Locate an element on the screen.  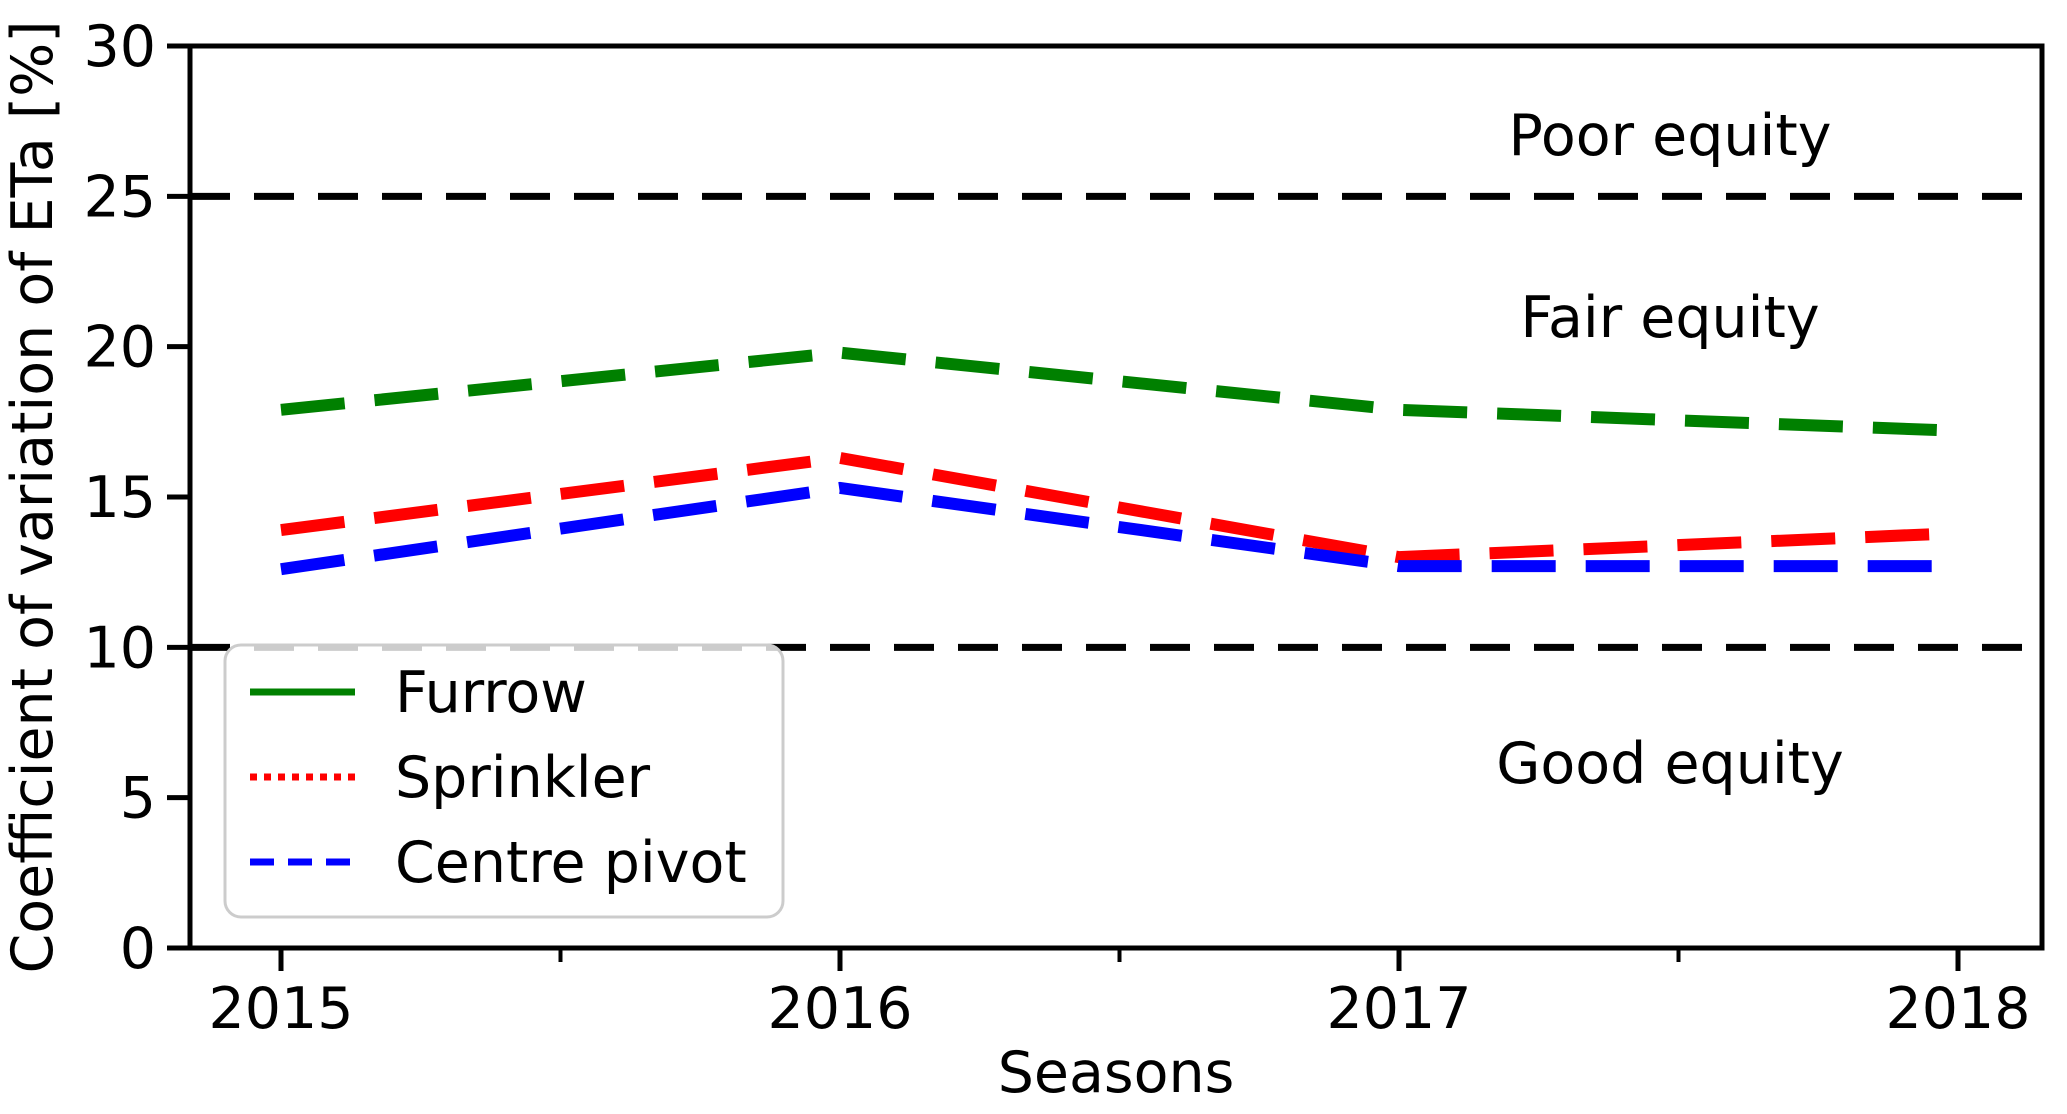
annotation-fair-equity: Fair equity is located at coordinates (1669, 318).